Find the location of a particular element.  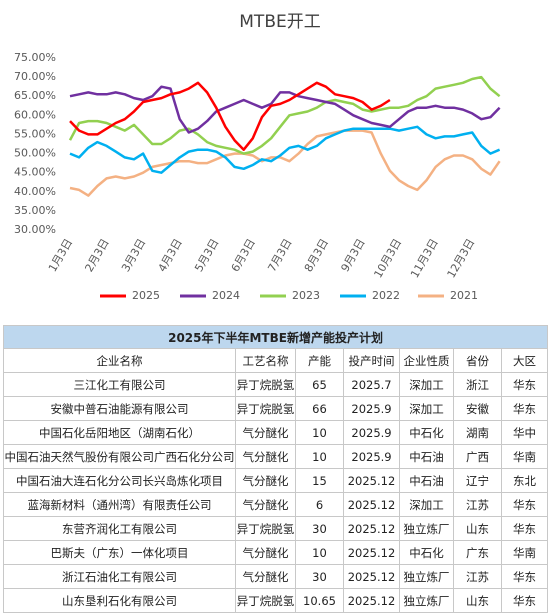

table-cell: 66 is located at coordinates (319, 408).